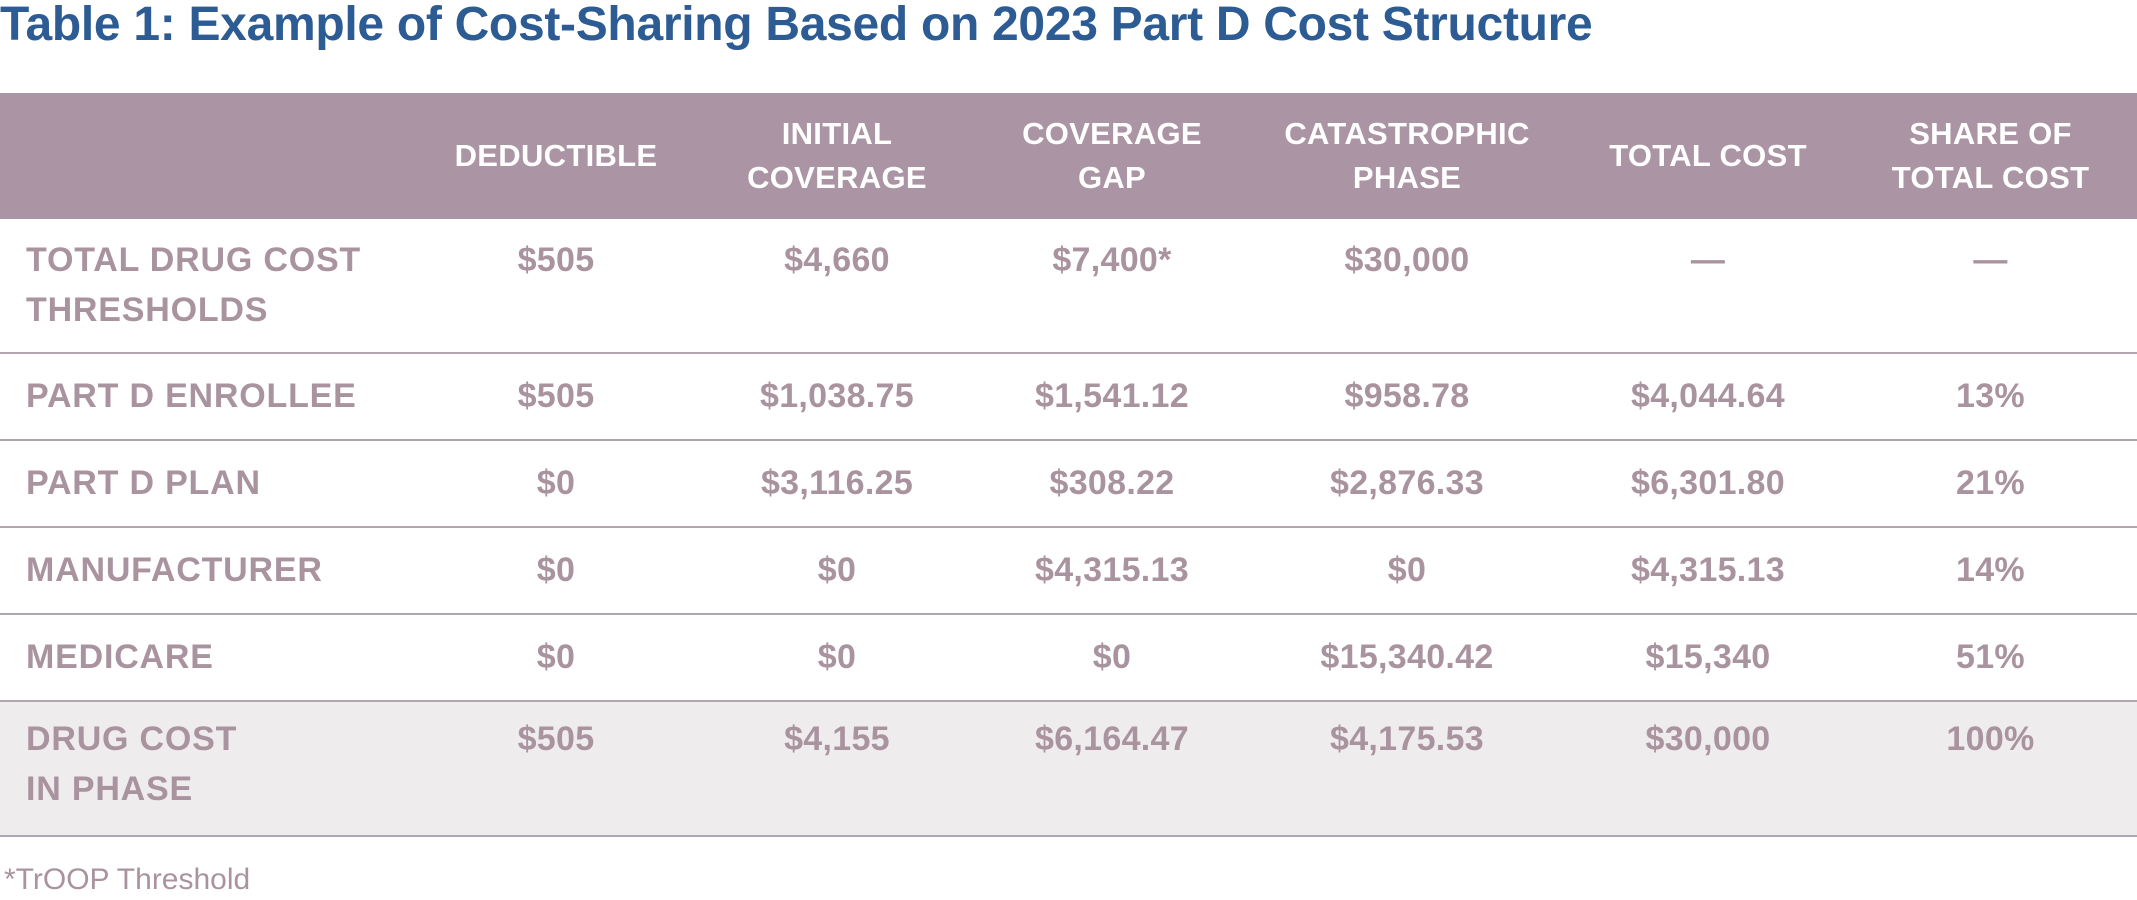 This screenshot has width=2137, height=900. What do you see at coordinates (1407, 156) in the screenshot?
I see `header-cell-catastrophic-phase: CATASTROPHIC PHASE` at bounding box center [1407, 156].